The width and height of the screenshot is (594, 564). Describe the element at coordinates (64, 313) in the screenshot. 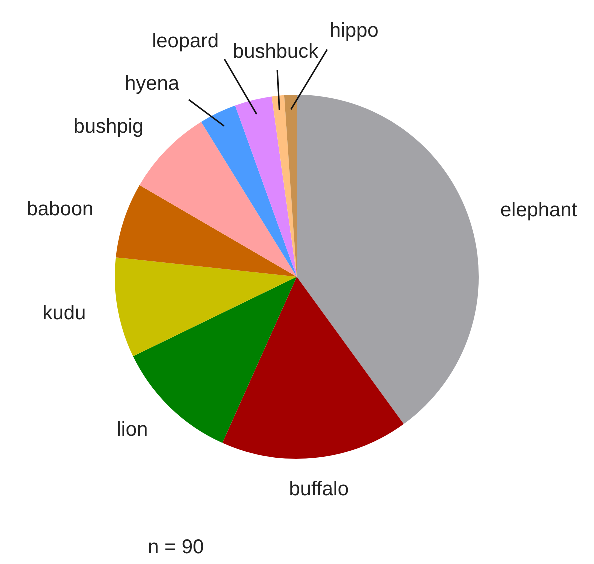

I see `slice-label: kudu` at that location.